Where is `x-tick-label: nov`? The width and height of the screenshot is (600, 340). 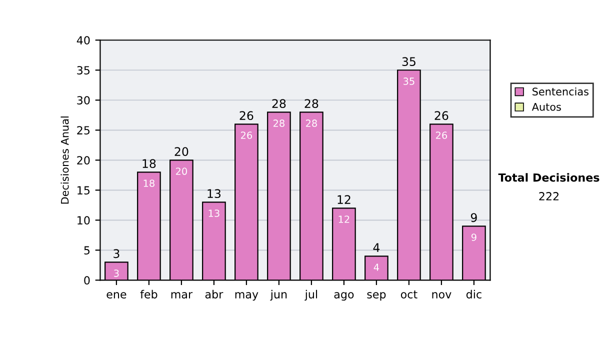 x-tick-label: nov is located at coordinates (442, 295).